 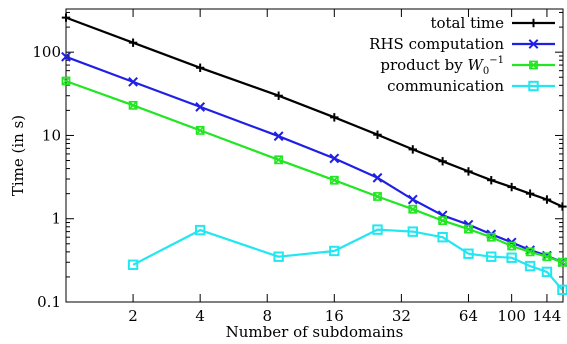 I want to click on legend-label: total time, so click(x=467, y=23).